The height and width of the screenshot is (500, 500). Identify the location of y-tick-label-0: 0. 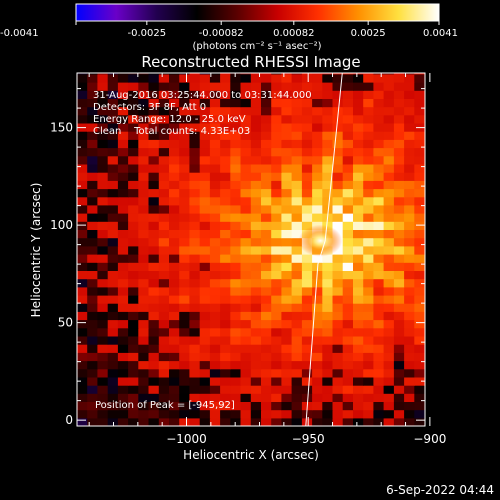
(69, 420).